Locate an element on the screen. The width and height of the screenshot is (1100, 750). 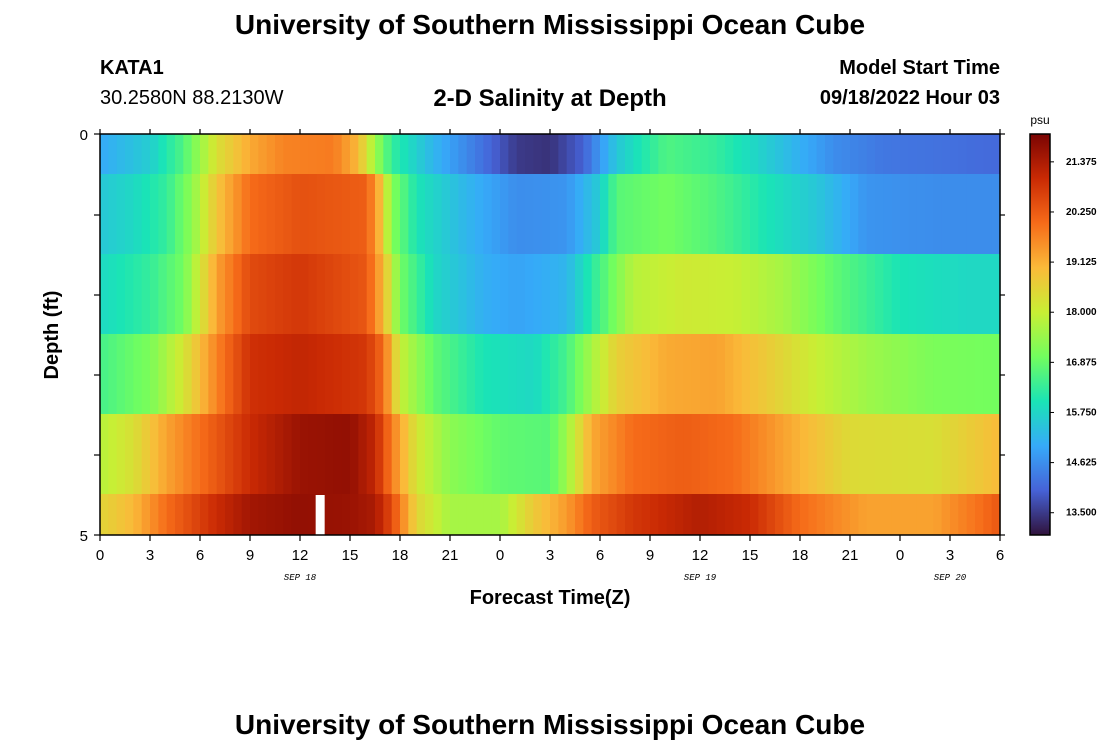
x-tick-label: 0 is located at coordinates (500, 555).